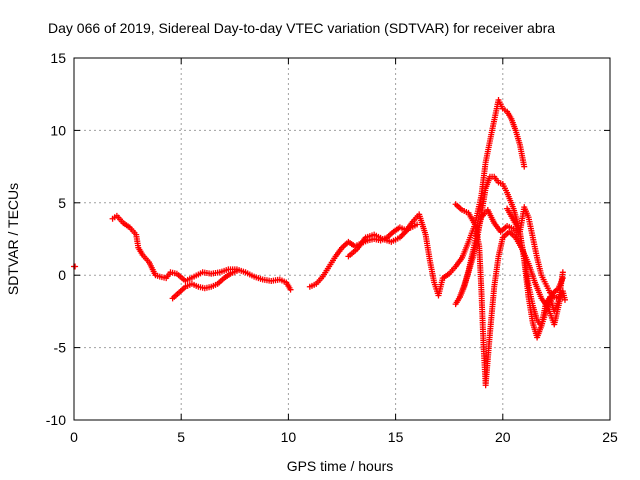 This screenshot has height=480, width=640. Describe the element at coordinates (396, 437) in the screenshot. I see `x-tick-label: 15` at that location.